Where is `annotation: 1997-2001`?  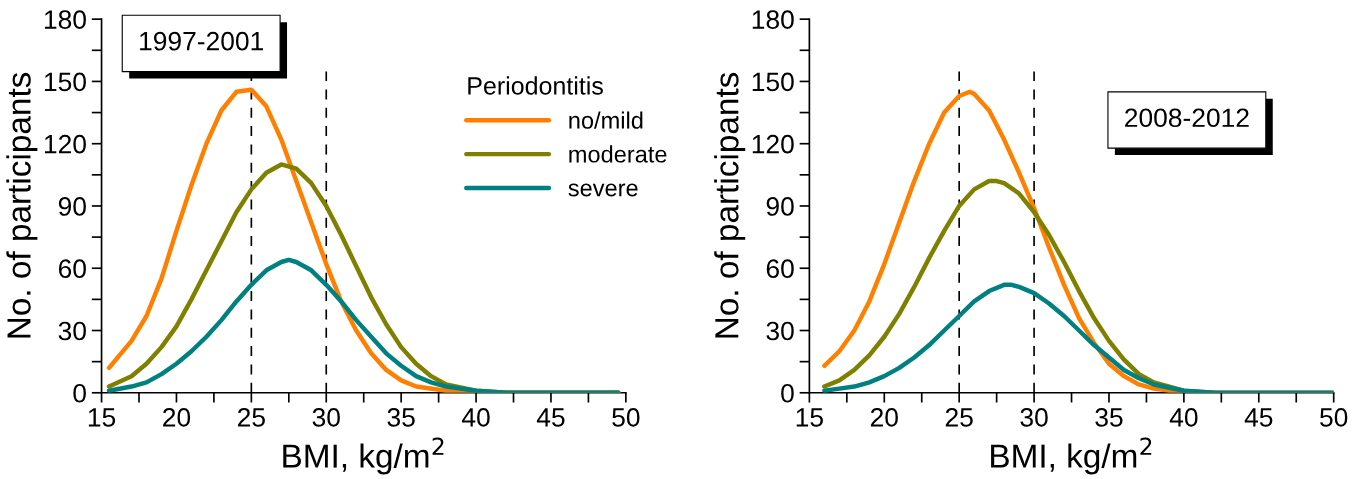
annotation: 1997-2001 is located at coordinates (201, 41).